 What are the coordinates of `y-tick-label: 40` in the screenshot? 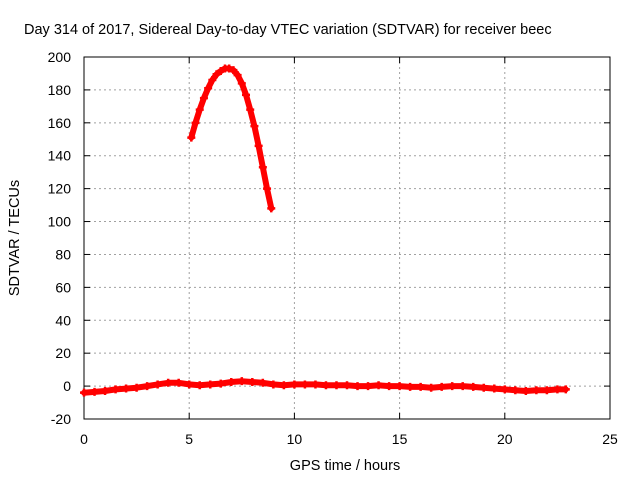 It's located at (63, 320).